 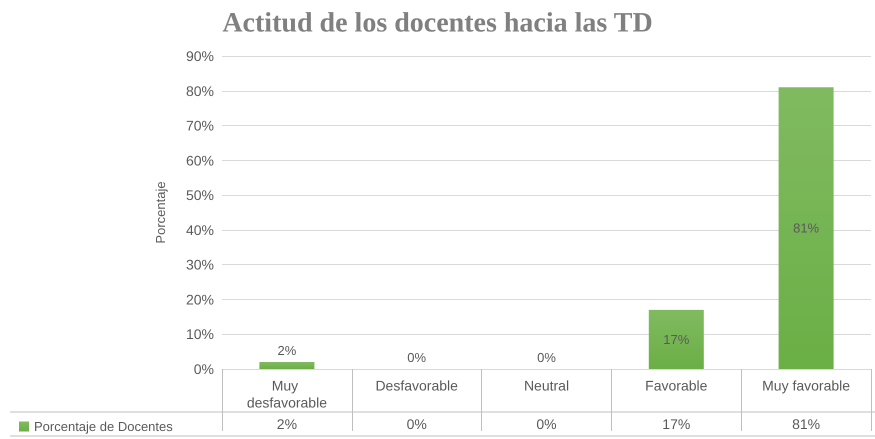 What do you see at coordinates (200, 90) in the screenshot?
I see `y-tick-label: 80%` at bounding box center [200, 90].